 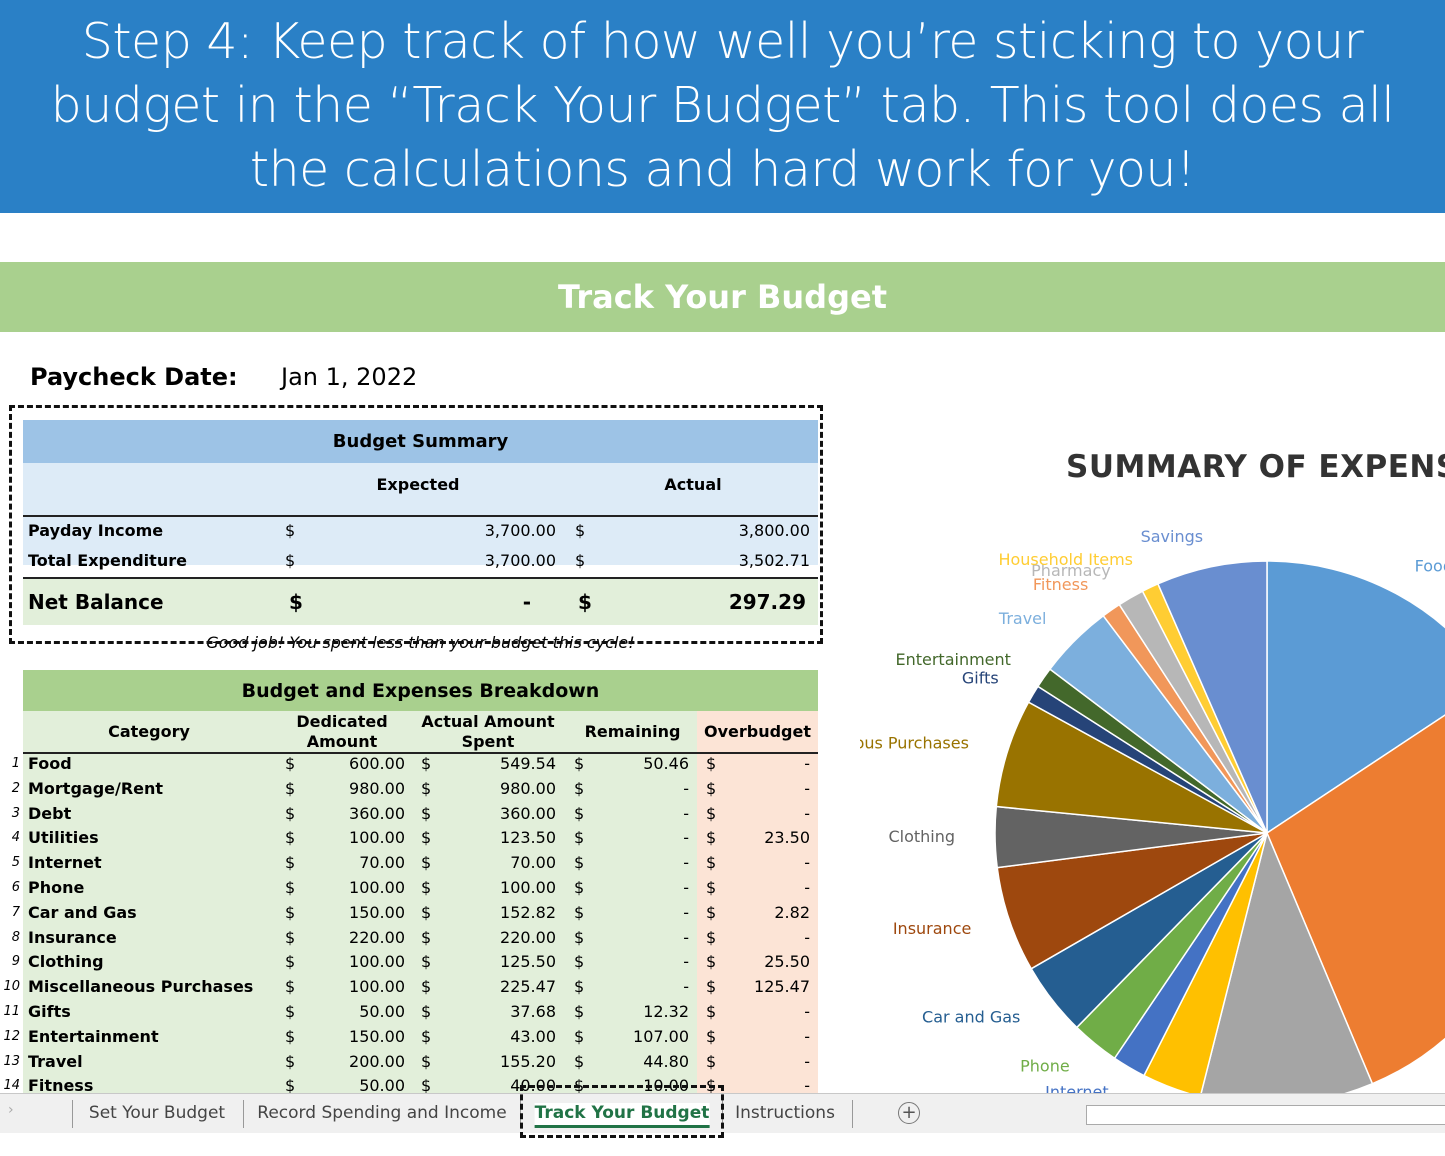 What do you see at coordinates (528, 962) in the screenshot?
I see `actual: 125.50` at bounding box center [528, 962].